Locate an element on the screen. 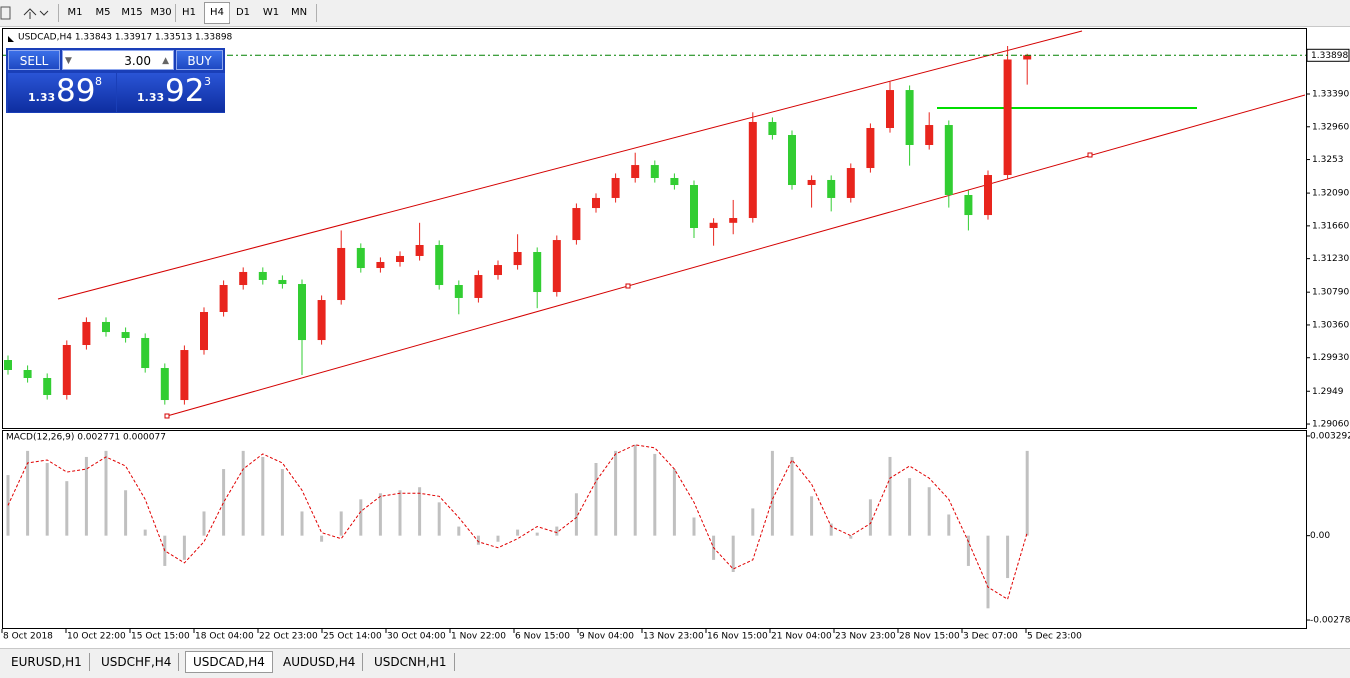  decrease: ▼ is located at coordinates (68, 61).